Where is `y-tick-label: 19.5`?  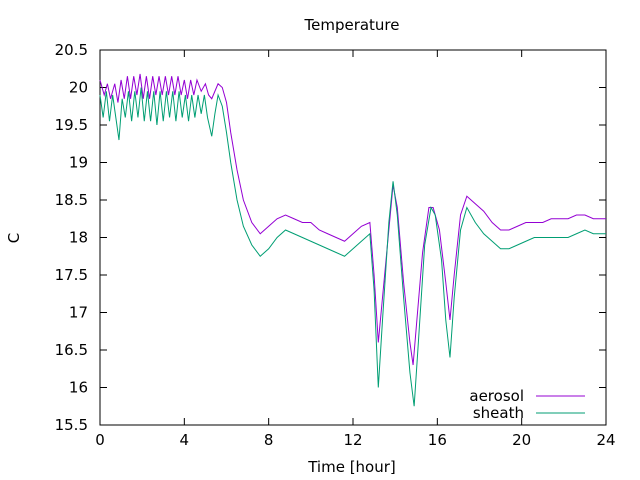
y-tick-label: 19.5 is located at coordinates (71, 125).